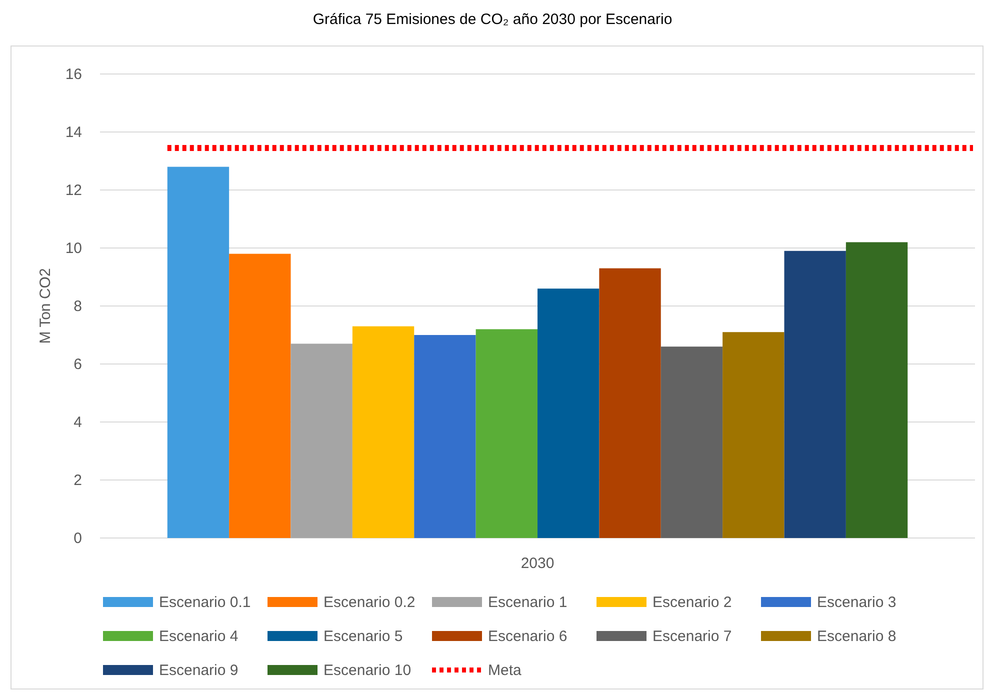 Image resolution: width=985 pixels, height=692 pixels. I want to click on y-tick-label: 0, so click(78, 538).